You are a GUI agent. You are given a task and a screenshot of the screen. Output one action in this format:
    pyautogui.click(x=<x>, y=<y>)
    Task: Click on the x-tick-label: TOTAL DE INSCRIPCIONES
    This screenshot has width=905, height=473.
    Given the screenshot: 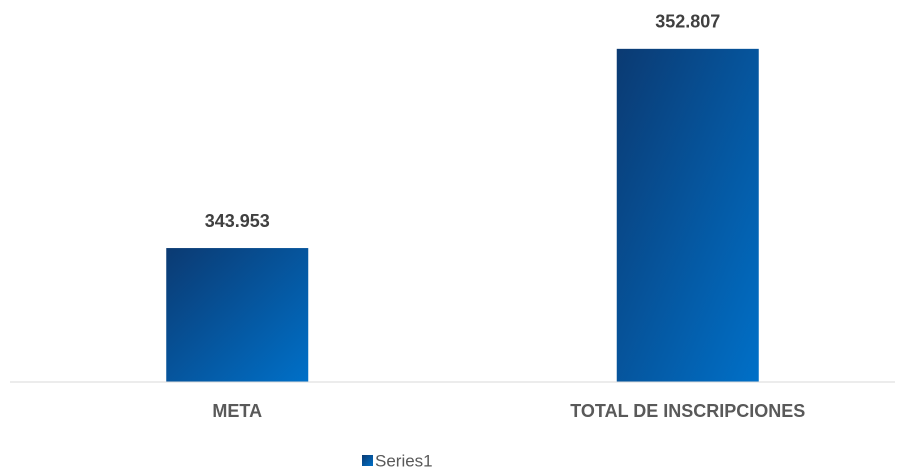 What is the action you would take?
    pyautogui.click(x=687, y=411)
    